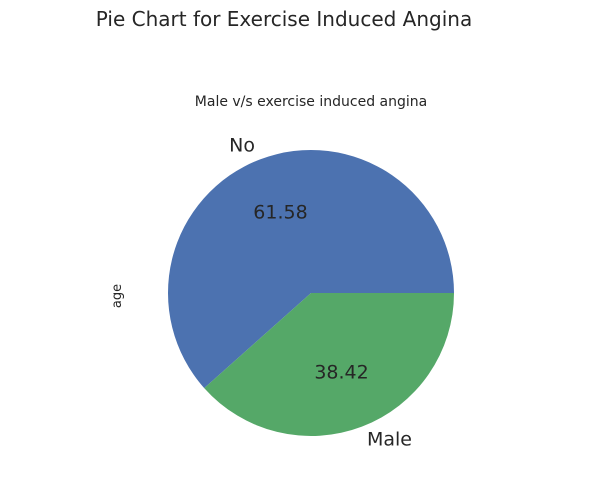  Describe the element at coordinates (311, 102) in the screenshot. I see `chart-title: Male v/s exercise induced angina` at that location.